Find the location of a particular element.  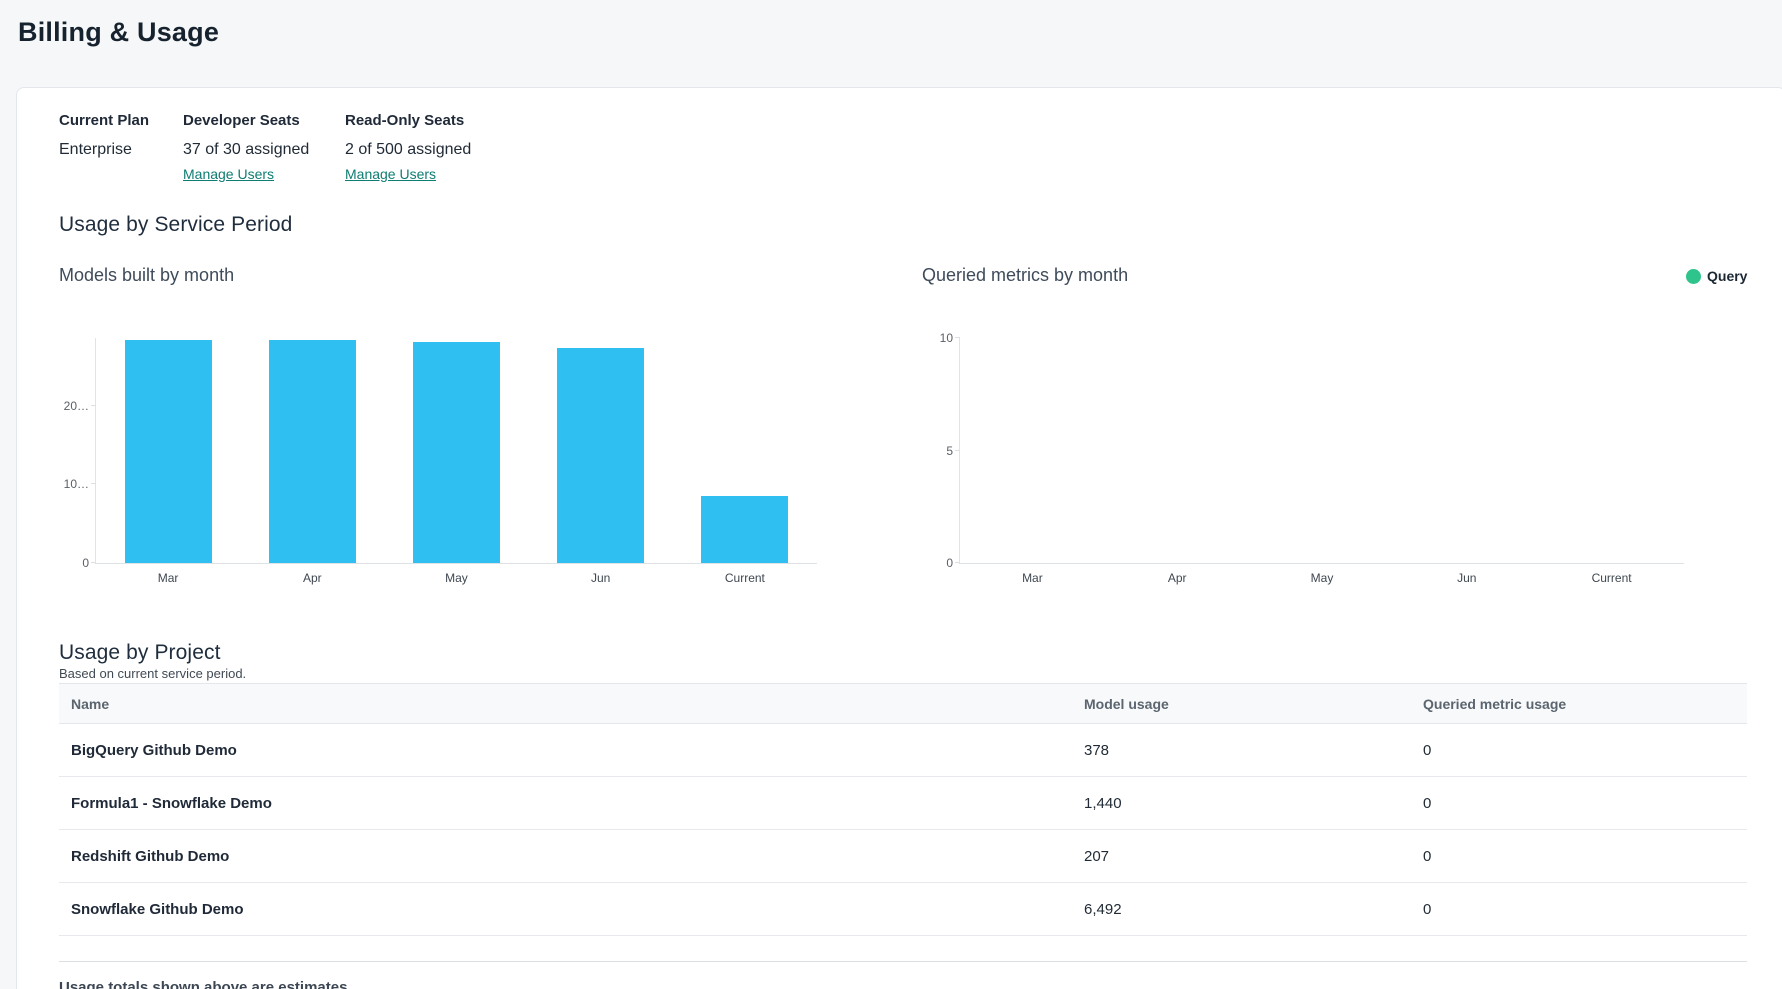

project-name-cell: Redshift Github Demo is located at coordinates (150, 856).